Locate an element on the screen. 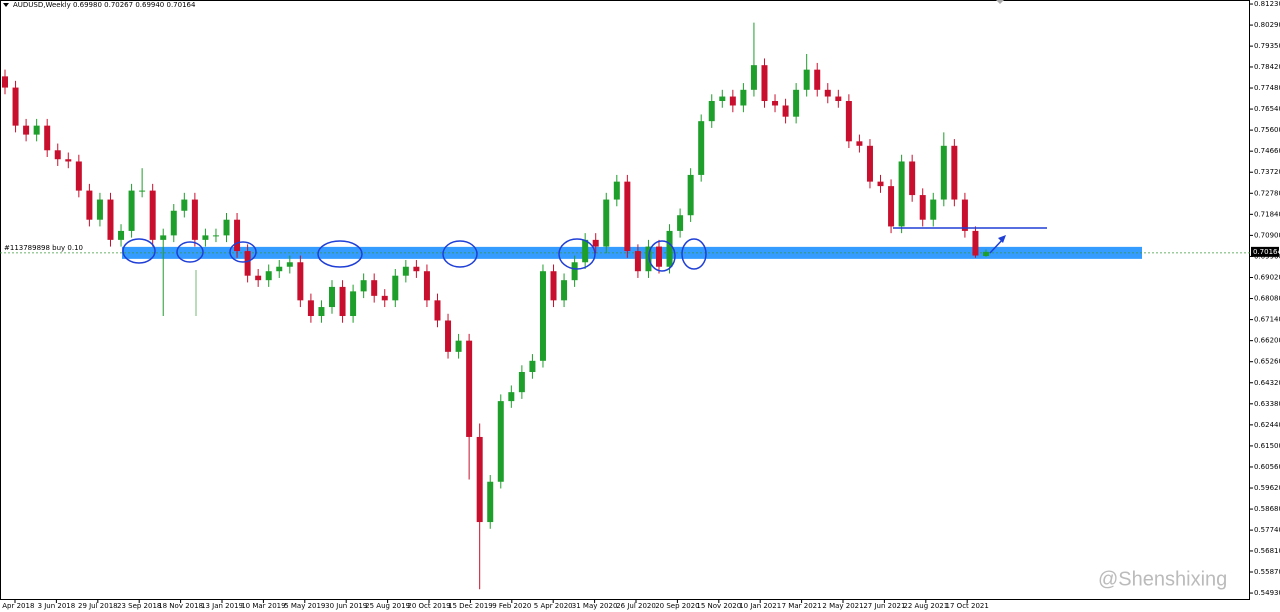  x-tick-label: 9 Feb 2020 is located at coordinates (511, 606).